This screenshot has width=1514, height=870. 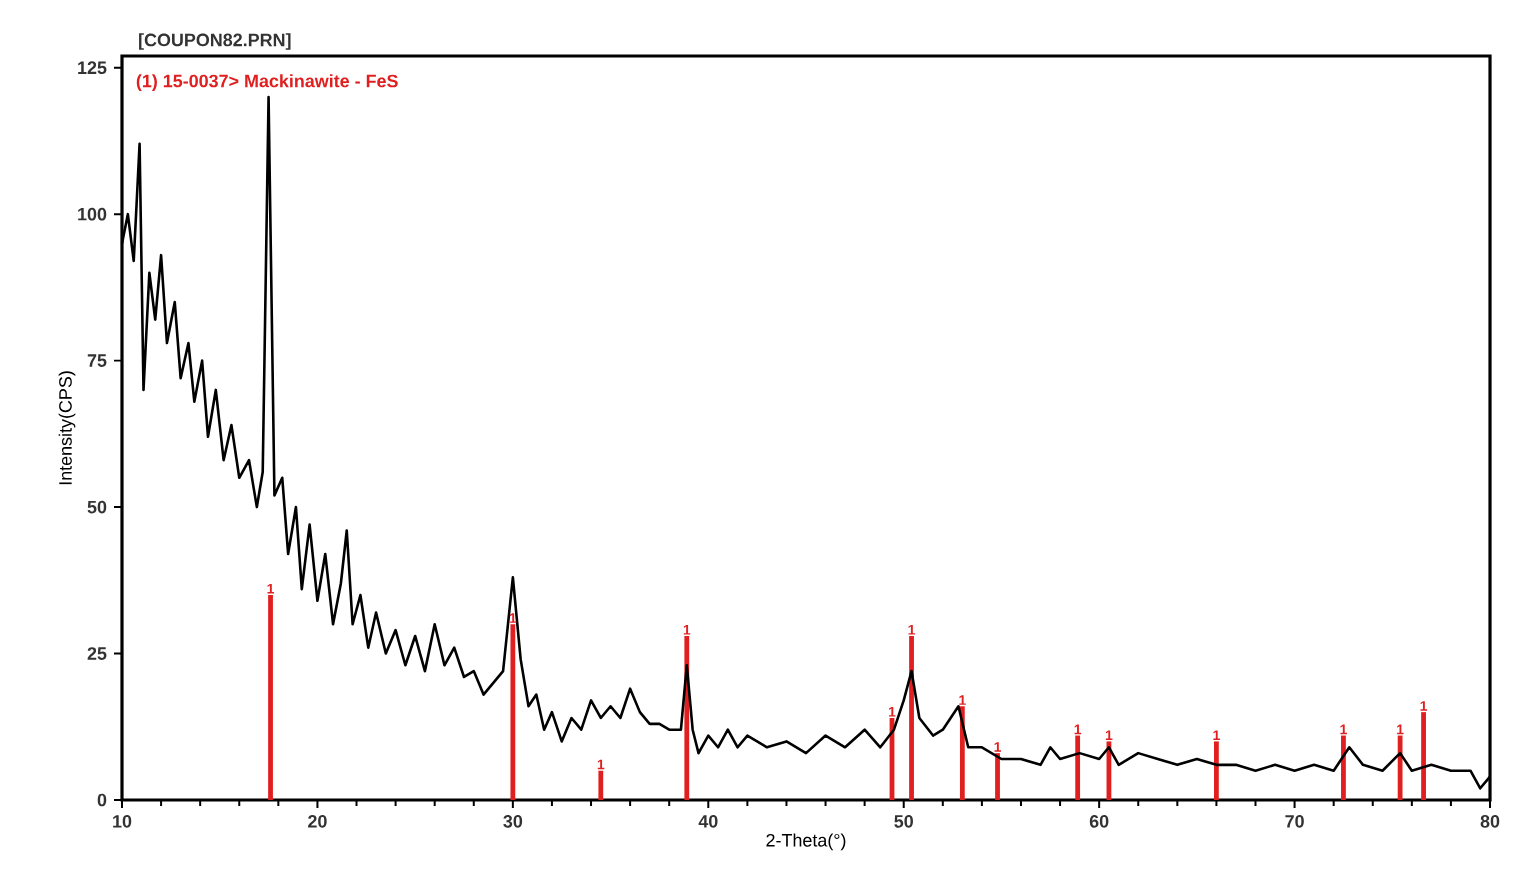 I want to click on y-tick-label: 50, so click(x=97, y=507).